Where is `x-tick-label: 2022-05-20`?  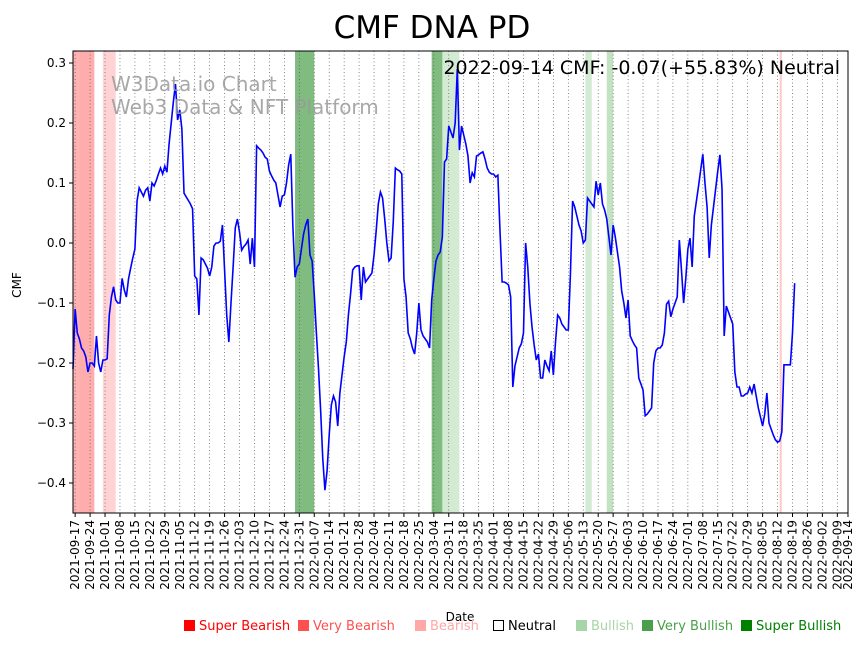 x-tick-label: 2022-05-20 is located at coordinates (598, 555).